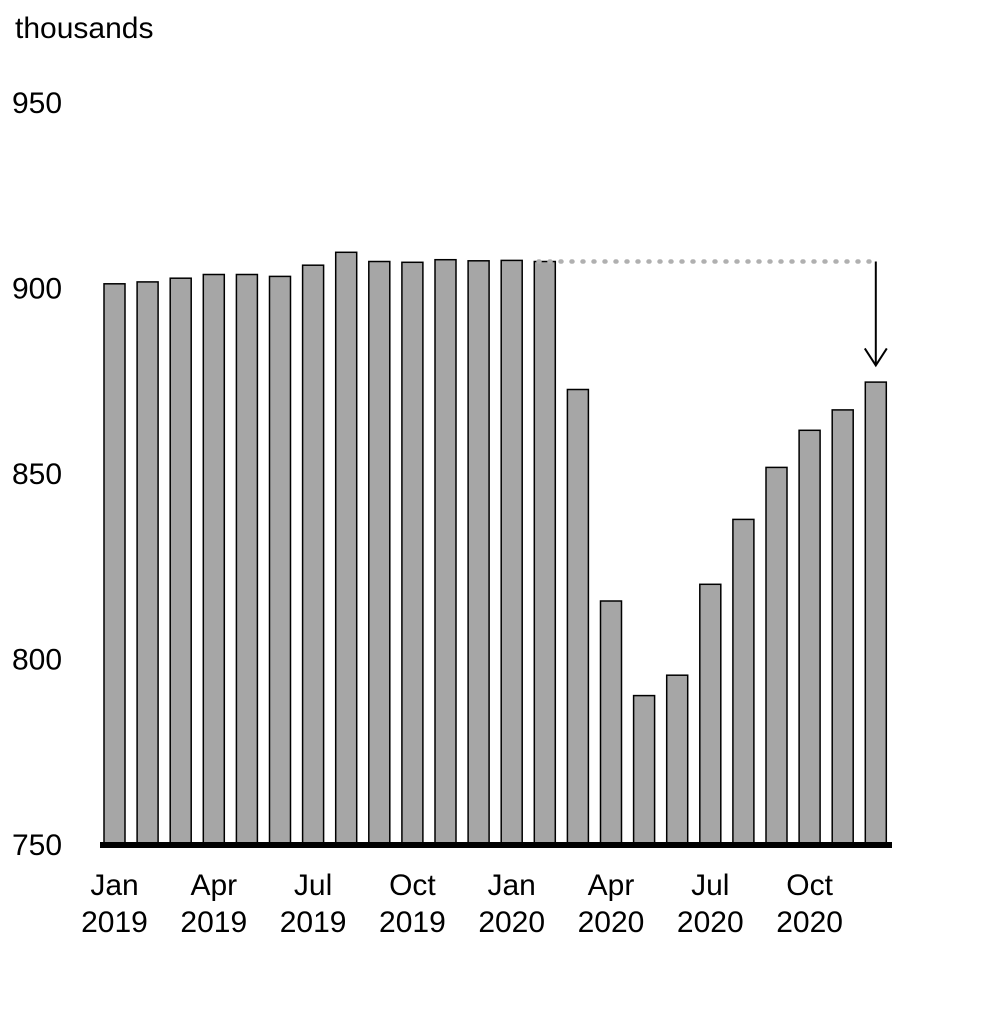  What do you see at coordinates (84, 28) in the screenshot?
I see `y-unit-label: thousands` at bounding box center [84, 28].